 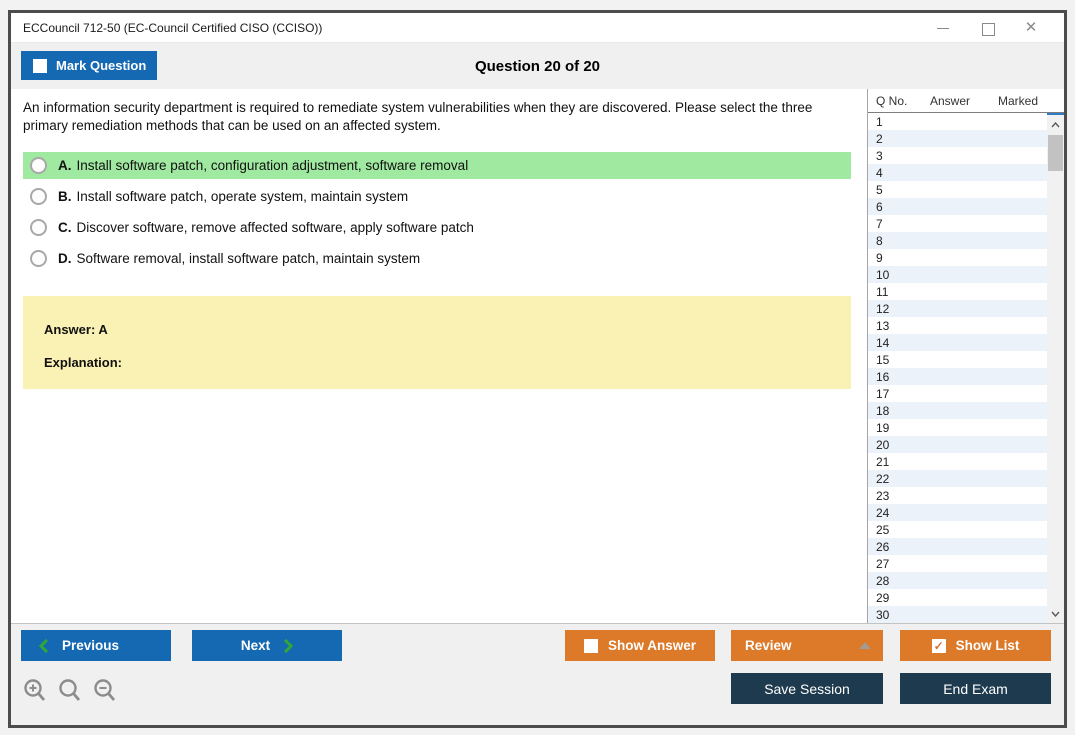 What do you see at coordinates (957, 461) in the screenshot?
I see `question-list-row: 21` at bounding box center [957, 461].